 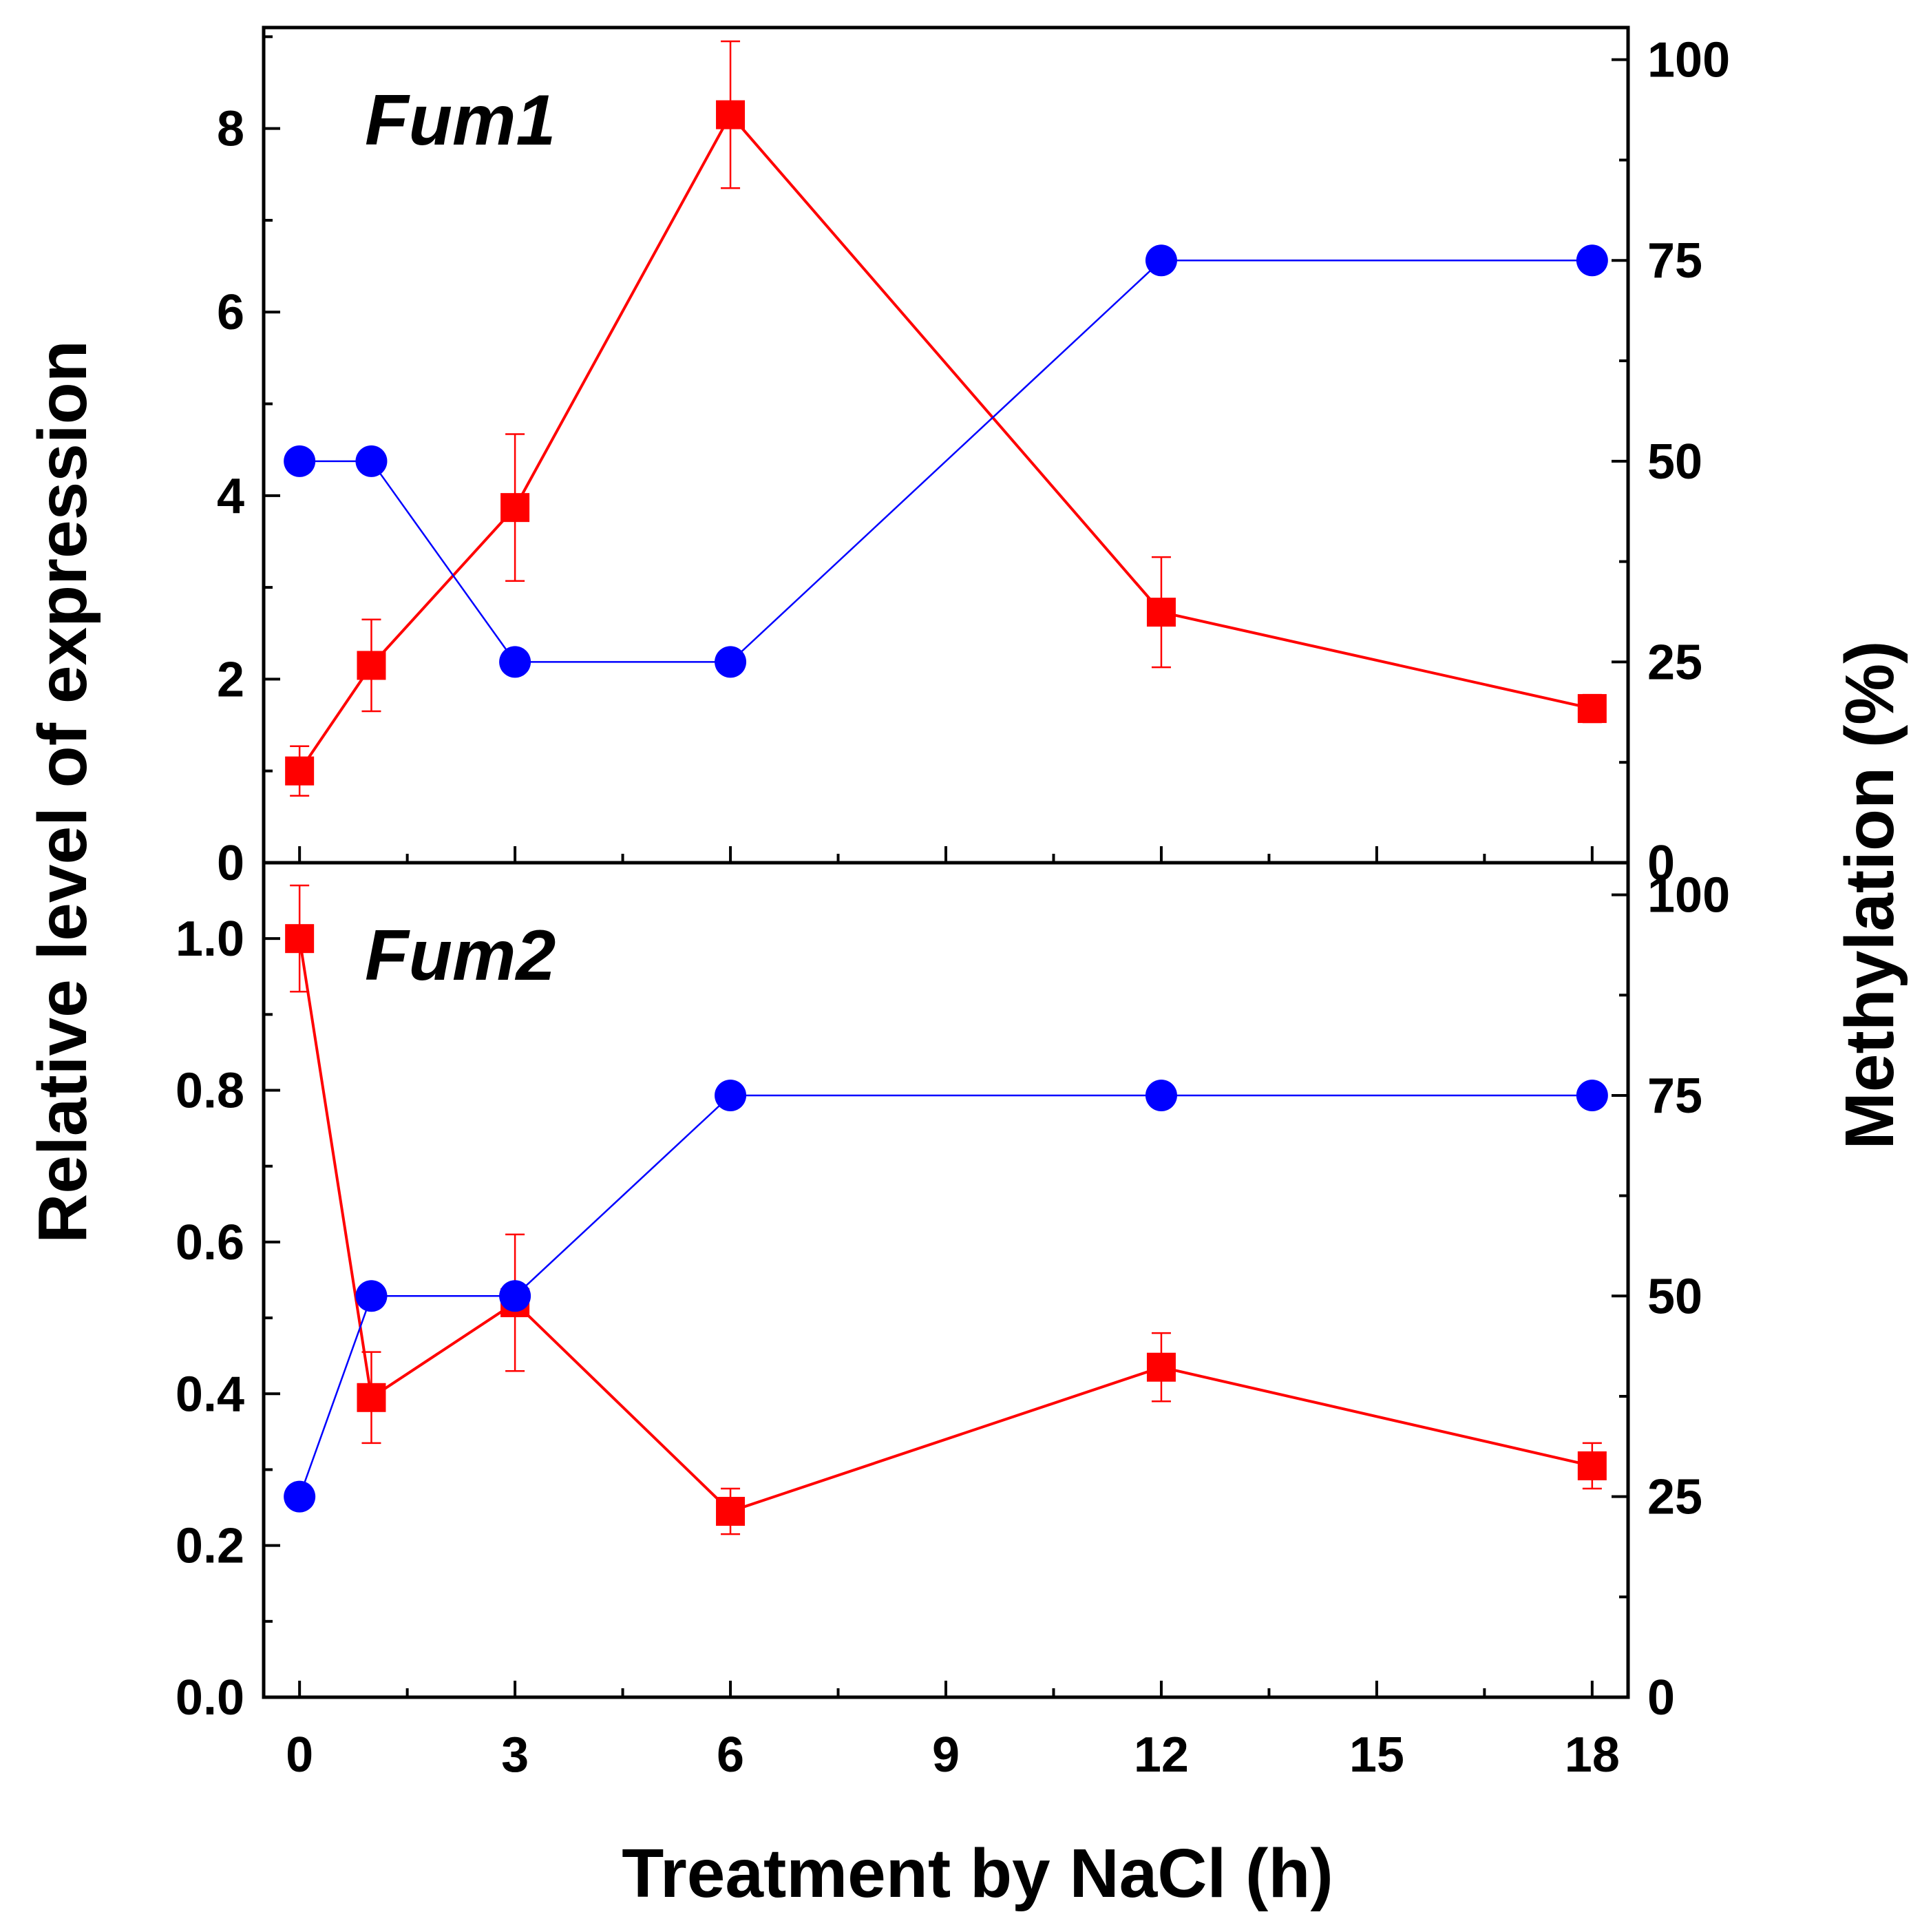 What do you see at coordinates (210, 1394) in the screenshot?
I see `y-tick-label-left: 0.4` at bounding box center [210, 1394].